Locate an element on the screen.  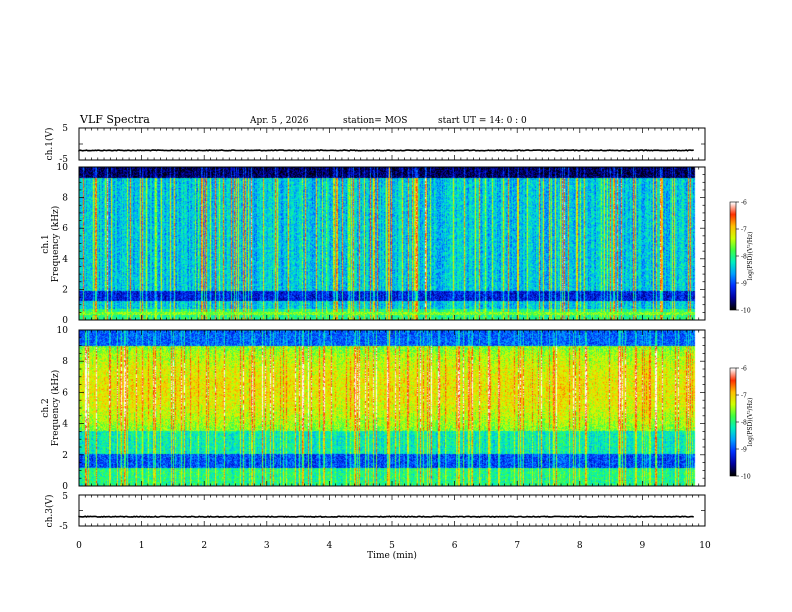
ch1-ytick-bottom: -5 is located at coordinates (63, 160).